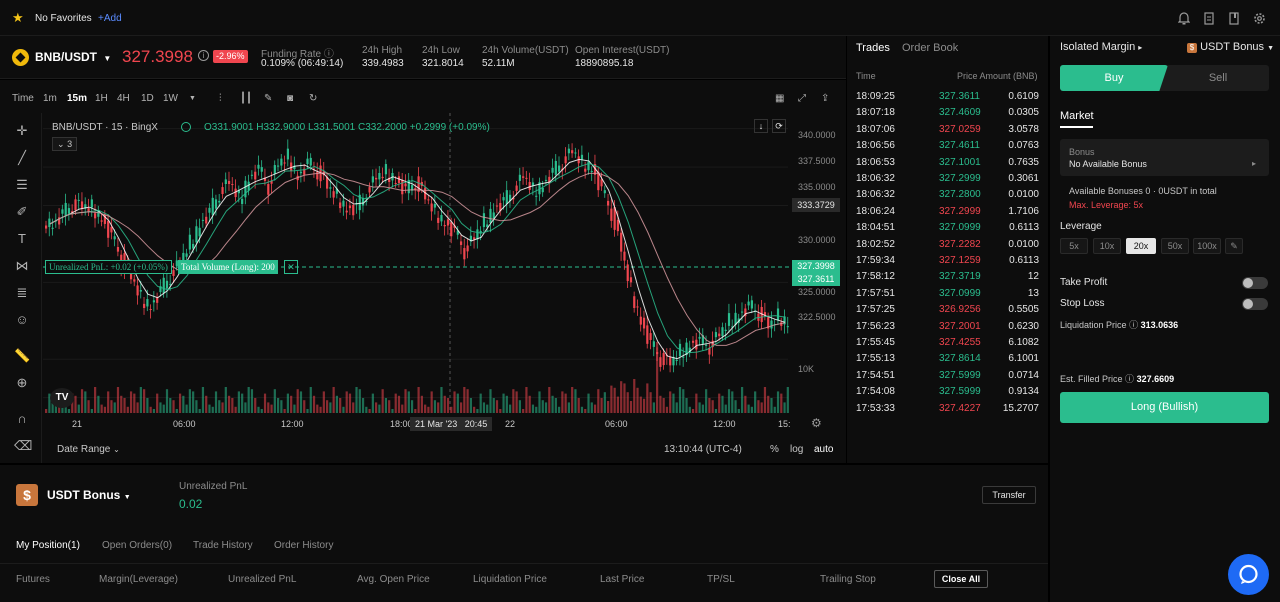 This screenshot has height=602, width=1280. I want to click on share-icon: ⇪, so click(825, 98).